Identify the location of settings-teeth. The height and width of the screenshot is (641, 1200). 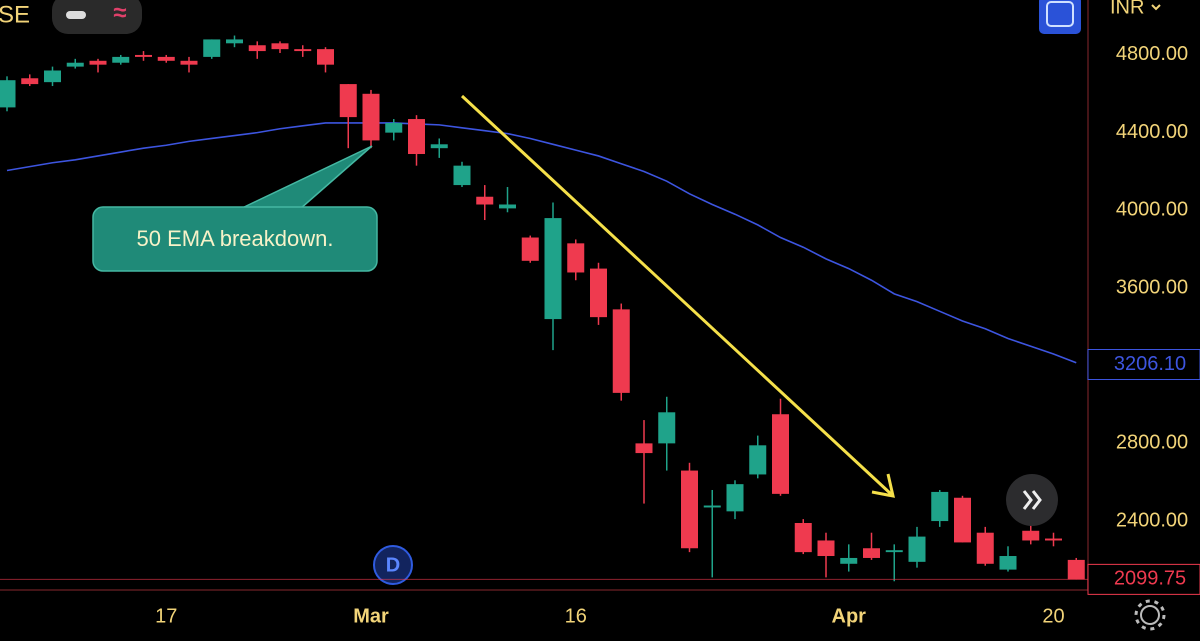
(1150, 615).